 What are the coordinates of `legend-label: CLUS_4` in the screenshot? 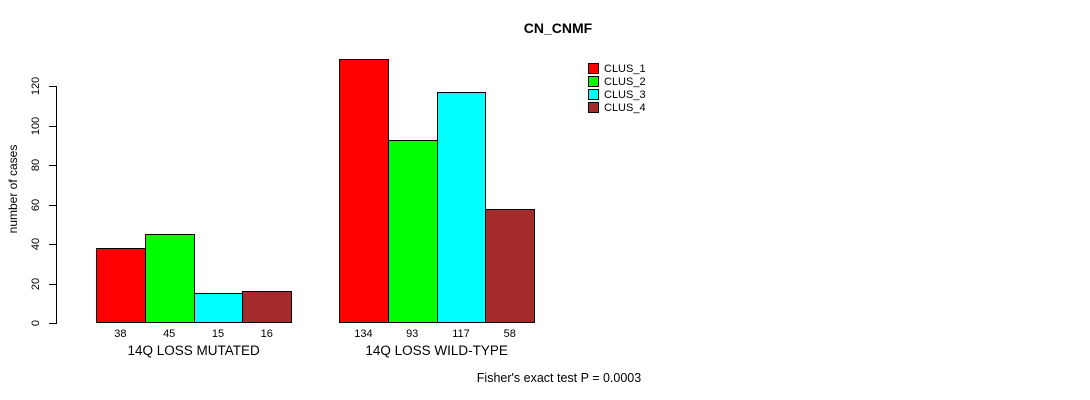 It's located at (625, 107).